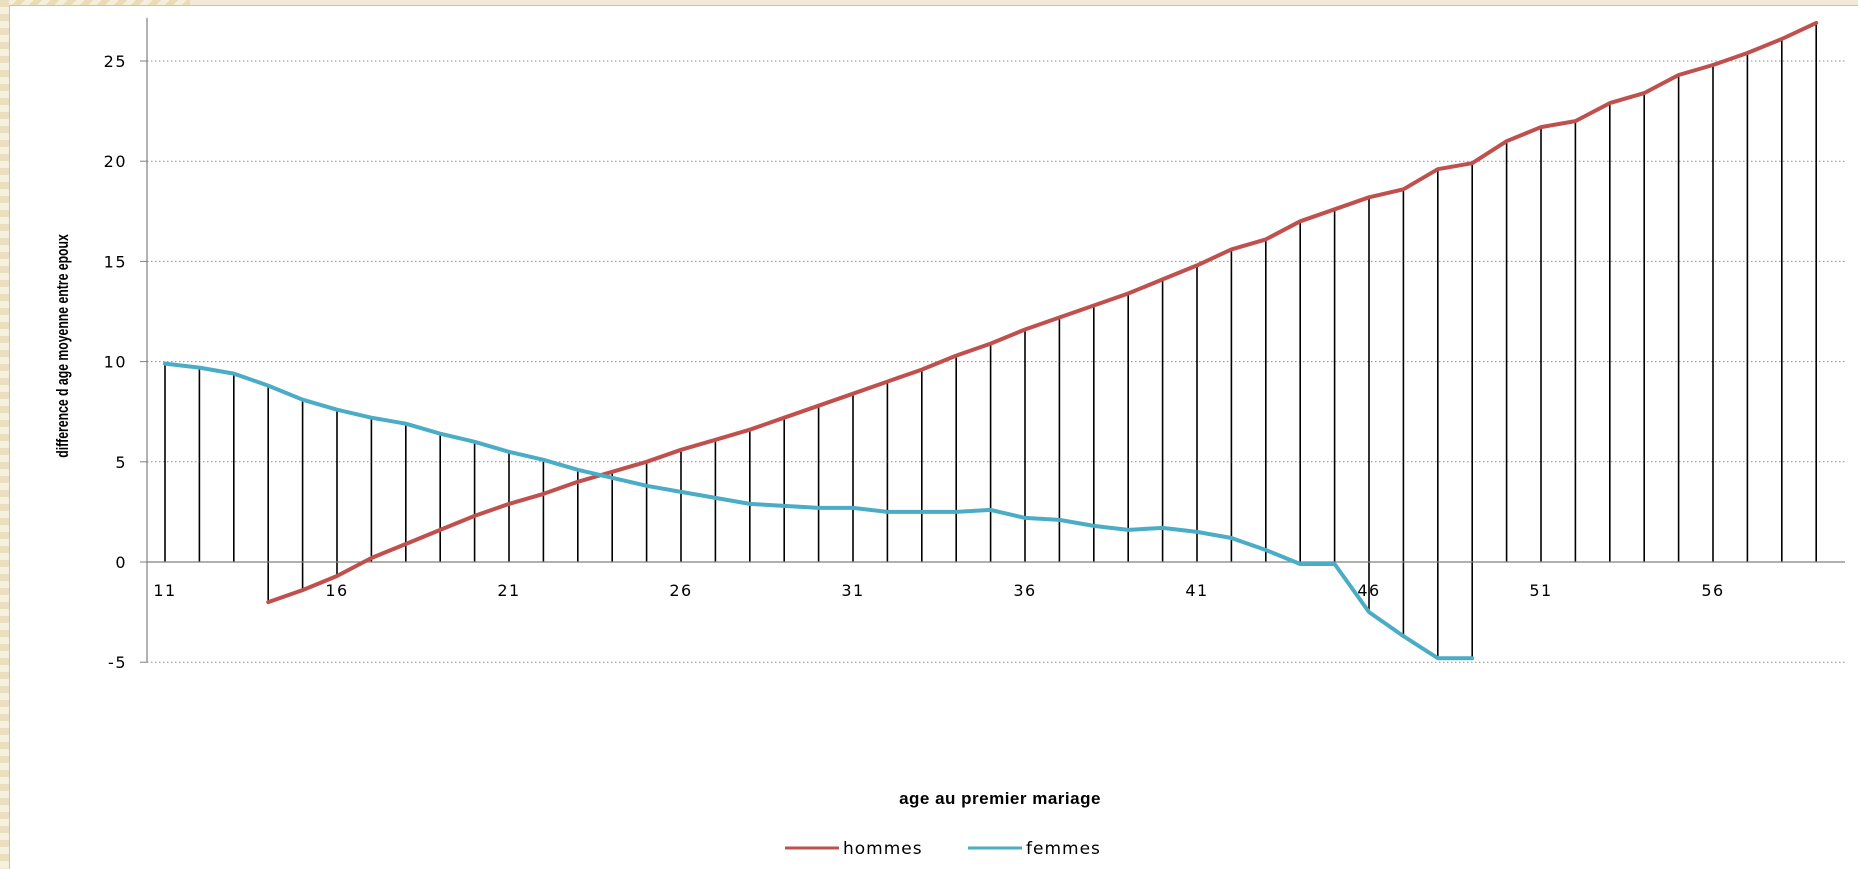  I want to click on y-tick-label: 0, so click(121, 562).